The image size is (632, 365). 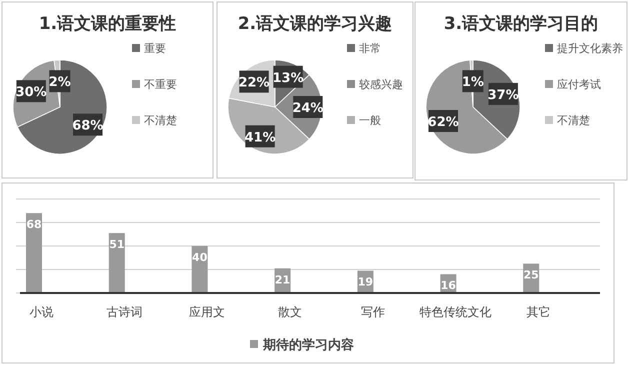 I want to click on data-label: 40, so click(x=200, y=257).